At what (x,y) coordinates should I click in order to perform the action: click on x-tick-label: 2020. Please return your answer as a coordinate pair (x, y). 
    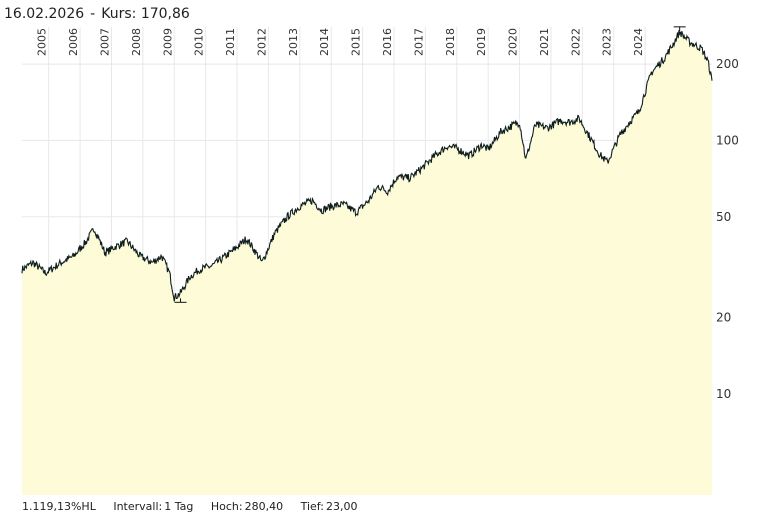
    Looking at the image, I should click on (513, 42).